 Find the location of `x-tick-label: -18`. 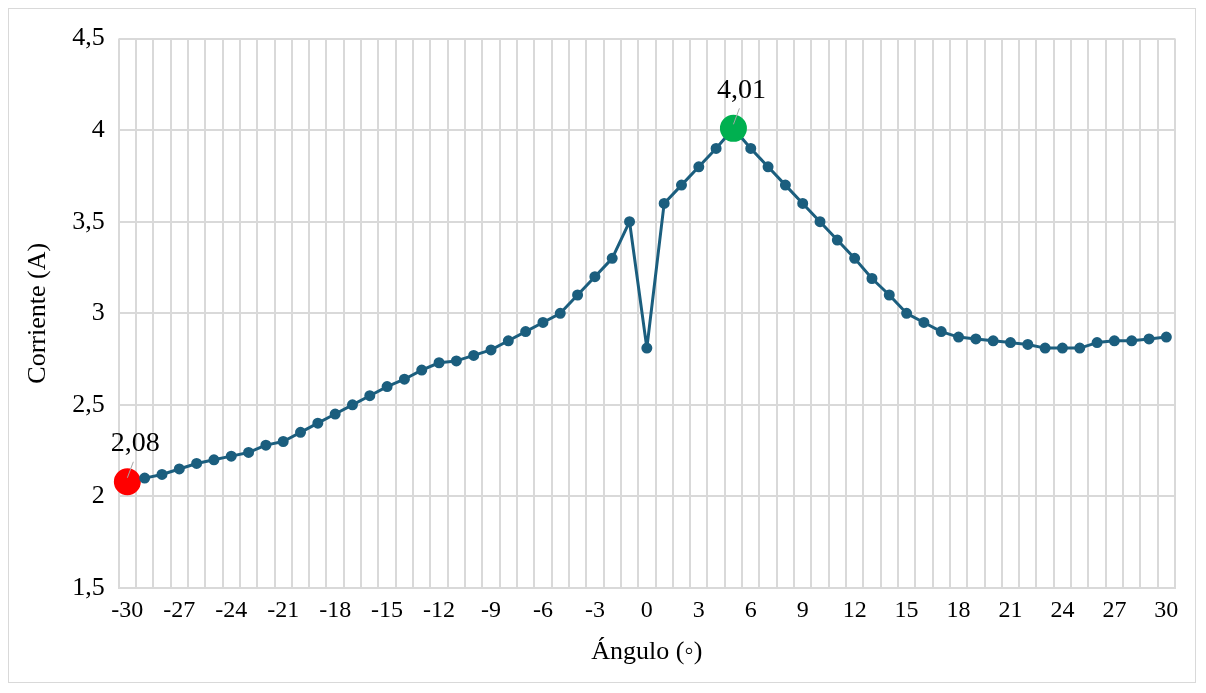

x-tick-label: -18 is located at coordinates (335, 608).